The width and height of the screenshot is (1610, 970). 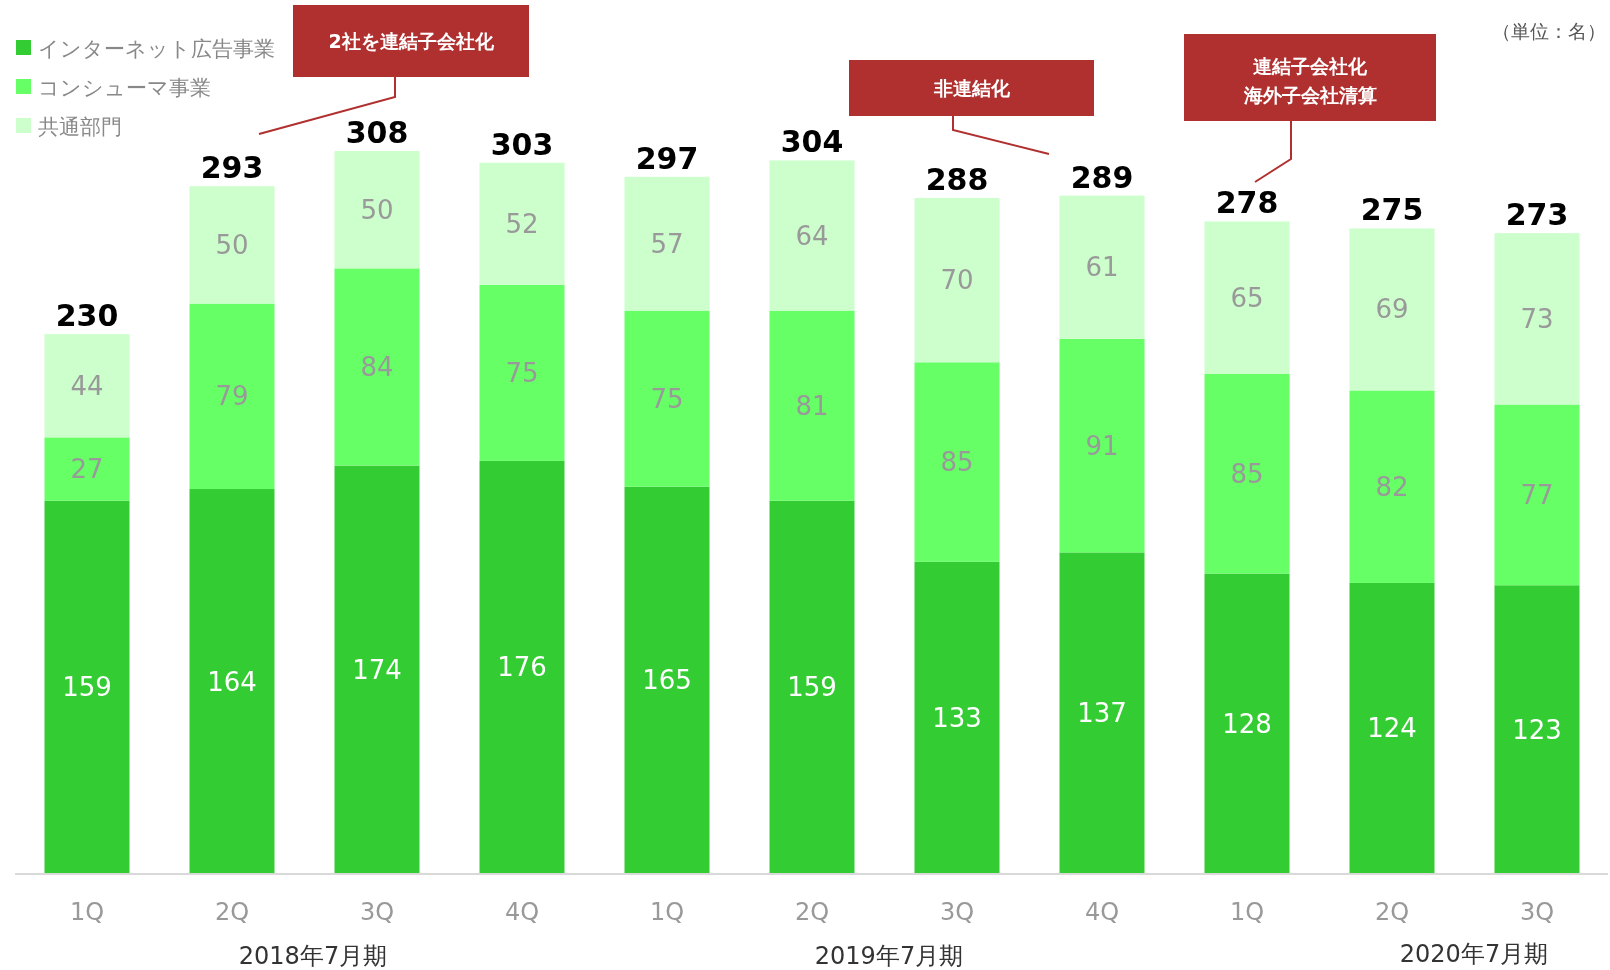 I want to click on text: 2019年7月期, so click(x=889, y=956).